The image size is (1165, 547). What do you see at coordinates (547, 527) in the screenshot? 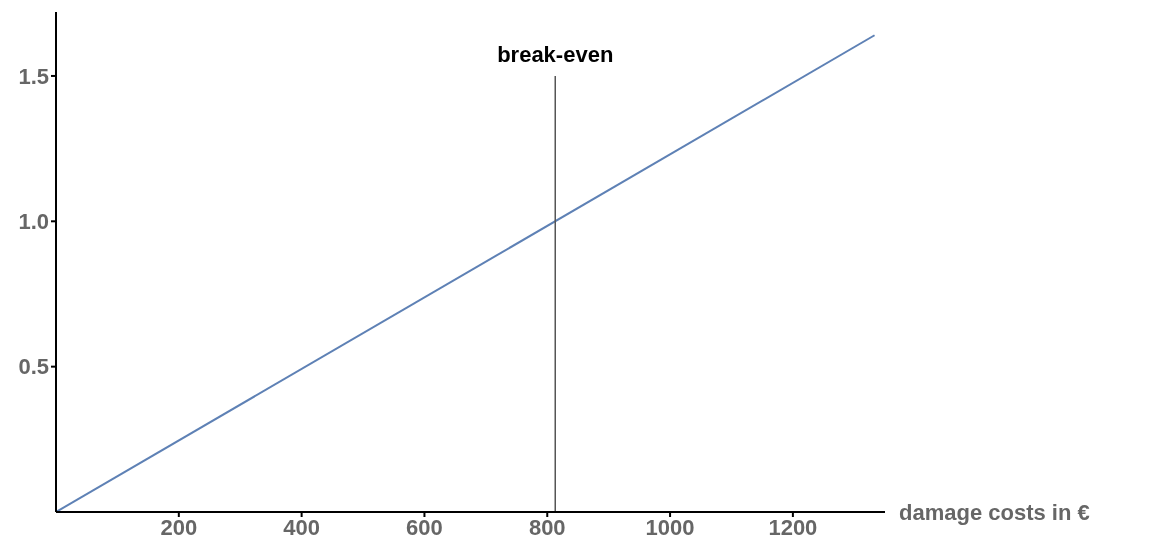
I see `x-tick-label: 800` at bounding box center [547, 527].